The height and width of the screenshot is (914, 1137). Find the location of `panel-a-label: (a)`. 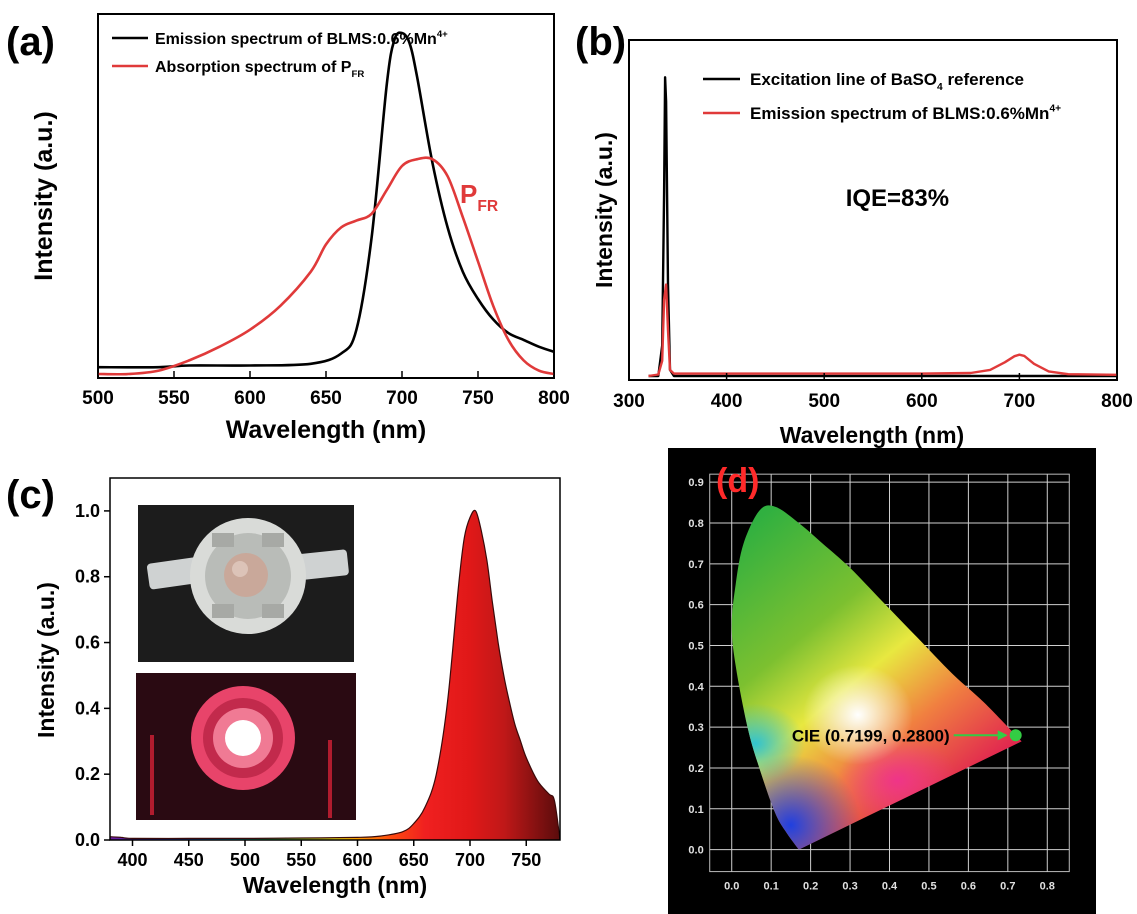

panel-a-label: (a) is located at coordinates (30, 42).